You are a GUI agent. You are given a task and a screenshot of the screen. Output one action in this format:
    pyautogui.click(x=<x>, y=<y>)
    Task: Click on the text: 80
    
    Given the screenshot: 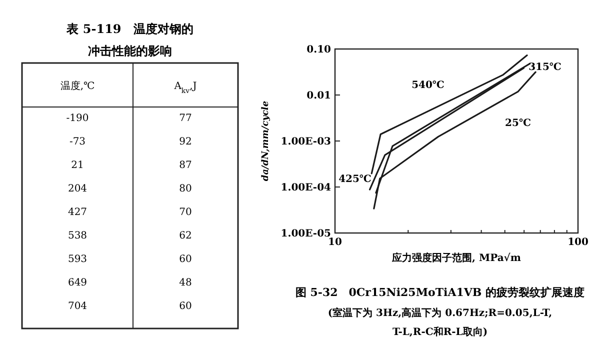 What is the action you would take?
    pyautogui.click(x=185, y=189)
    